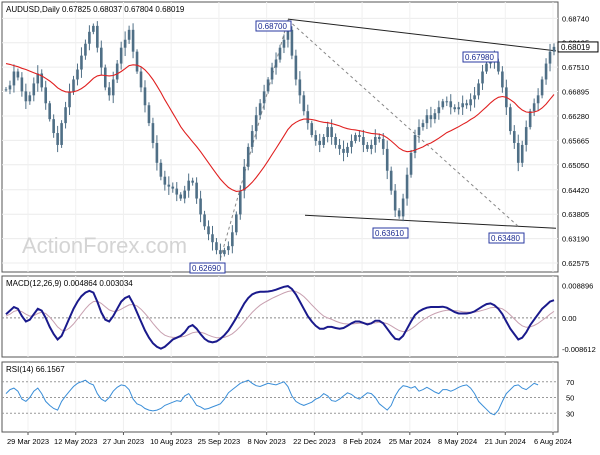 The image size is (600, 455). I want to click on y-tick-label: 50, so click(570, 398).